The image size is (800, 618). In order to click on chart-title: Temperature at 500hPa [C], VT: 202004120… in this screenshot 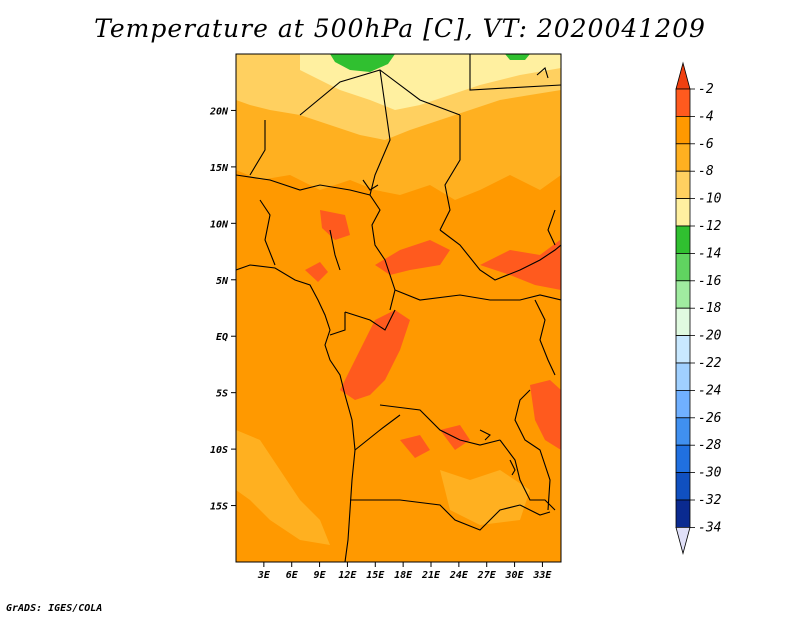, I will do `click(400, 28)`.